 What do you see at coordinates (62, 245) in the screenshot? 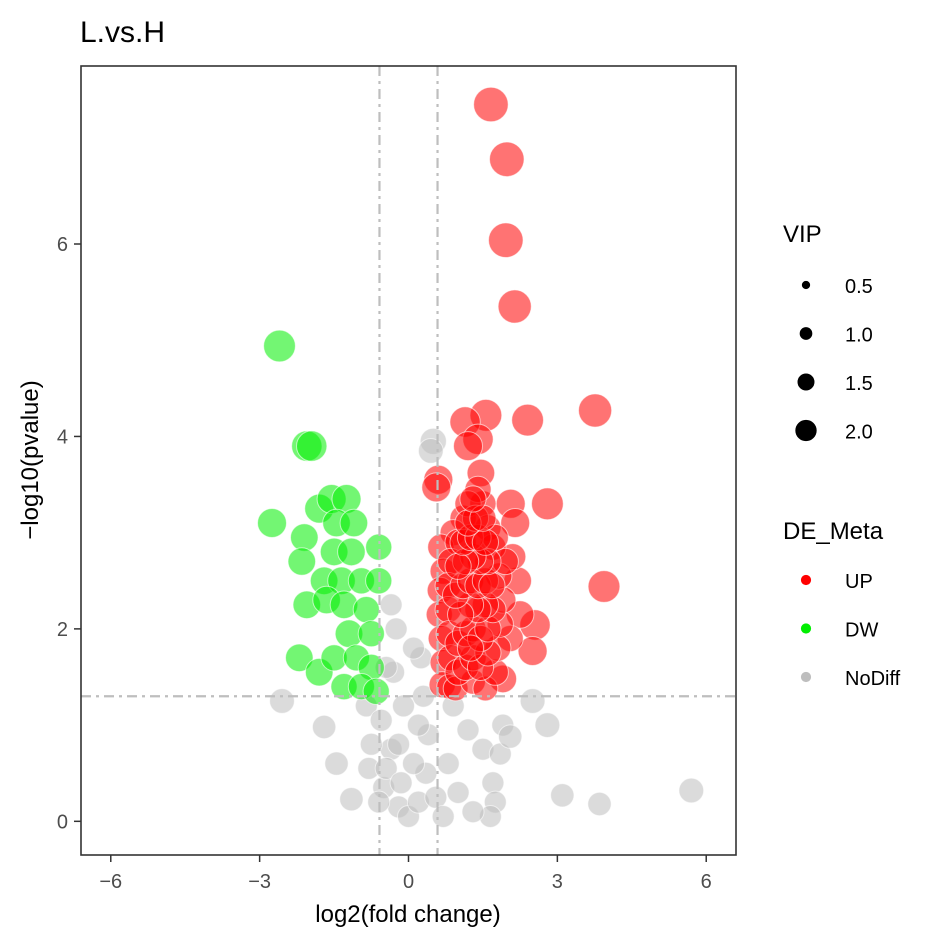
I see `y-tick-label: 6` at bounding box center [62, 245].